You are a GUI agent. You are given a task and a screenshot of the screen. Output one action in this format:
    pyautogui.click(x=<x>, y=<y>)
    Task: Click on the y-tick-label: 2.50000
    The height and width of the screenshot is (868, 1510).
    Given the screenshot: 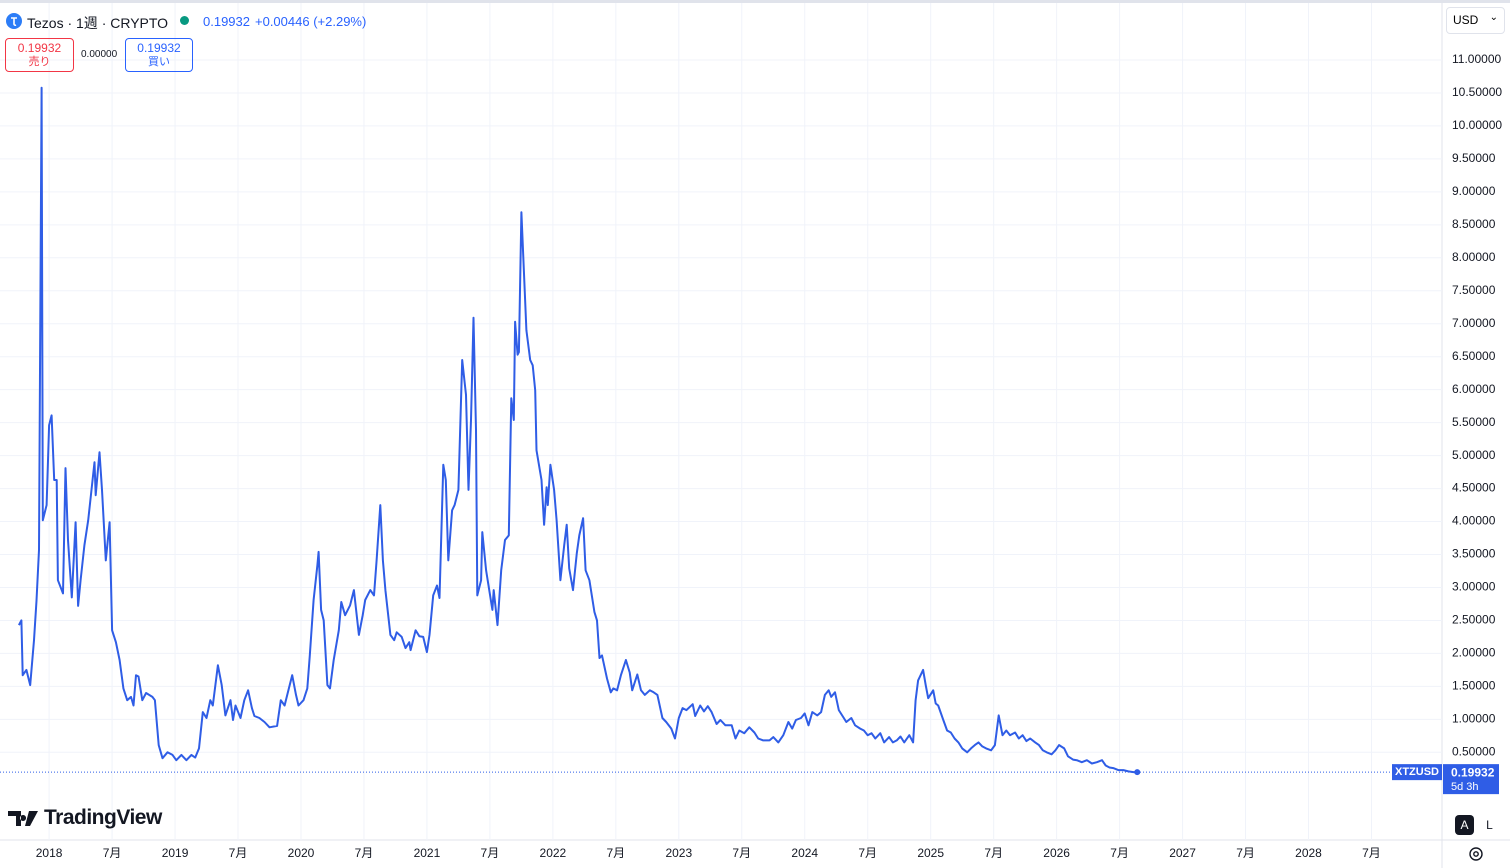 What is the action you would take?
    pyautogui.click(x=1474, y=620)
    